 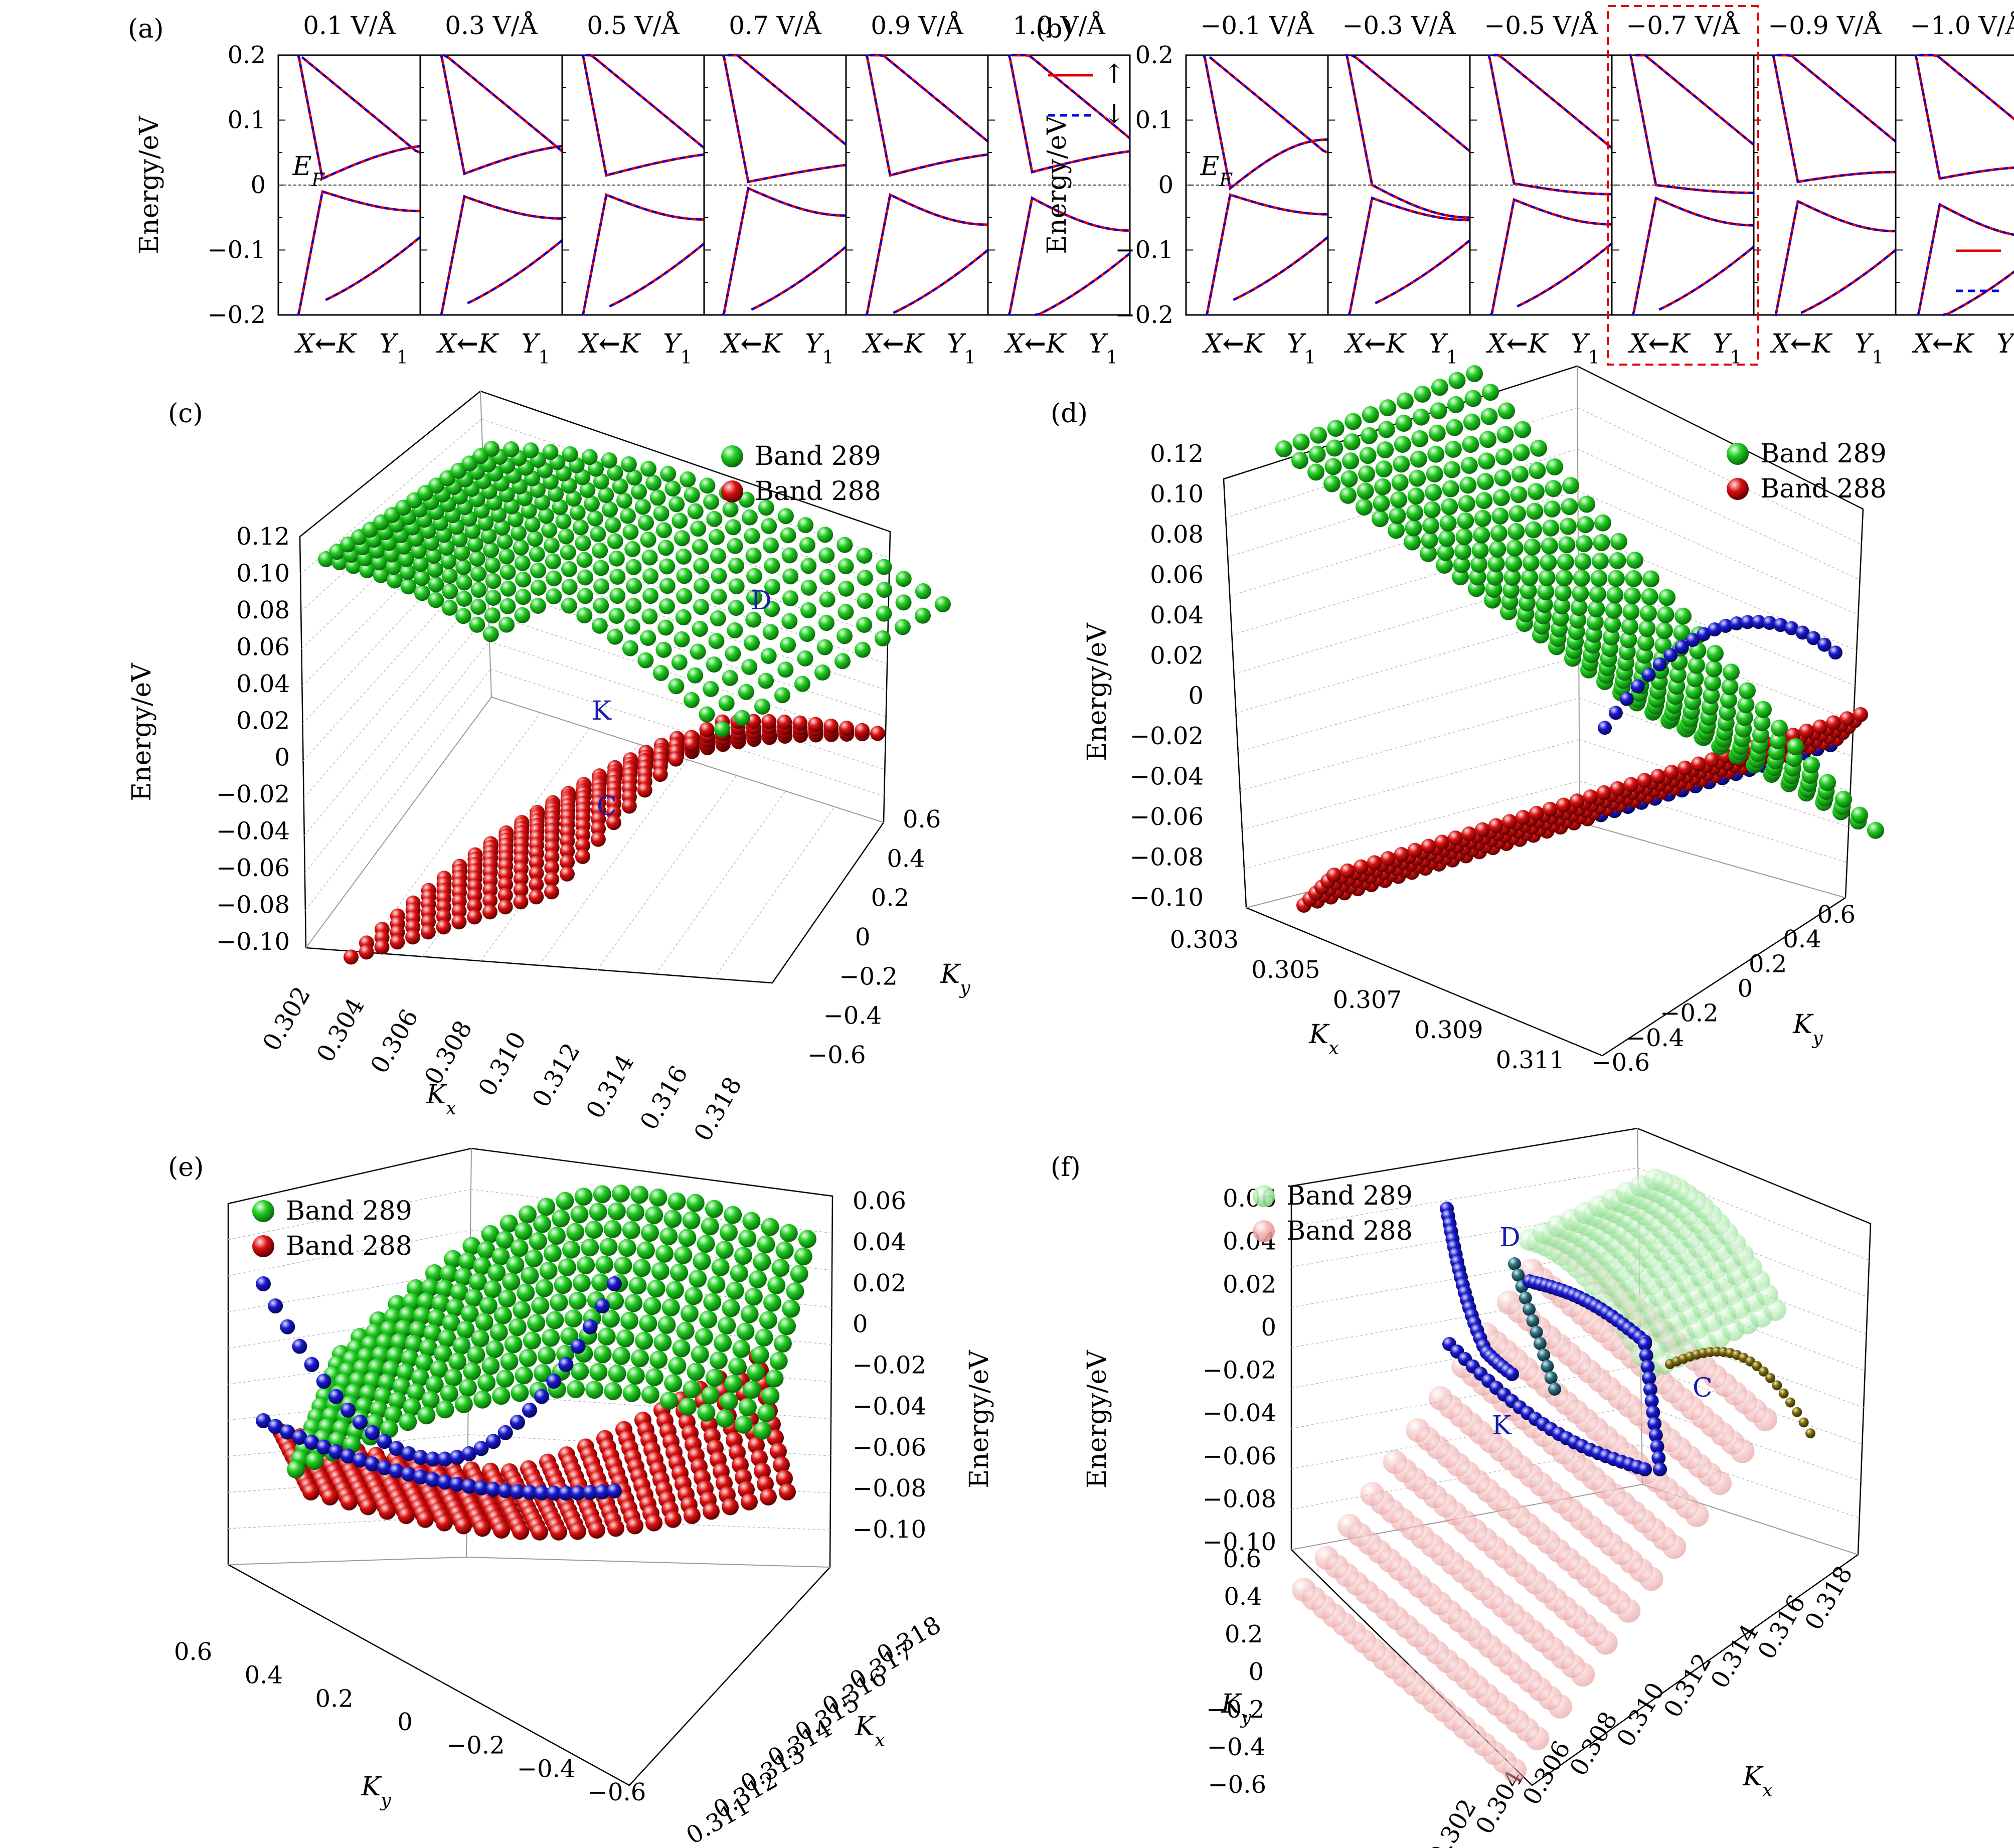 I want to click on z-tick-label: 0.06, so click(x=263, y=647).